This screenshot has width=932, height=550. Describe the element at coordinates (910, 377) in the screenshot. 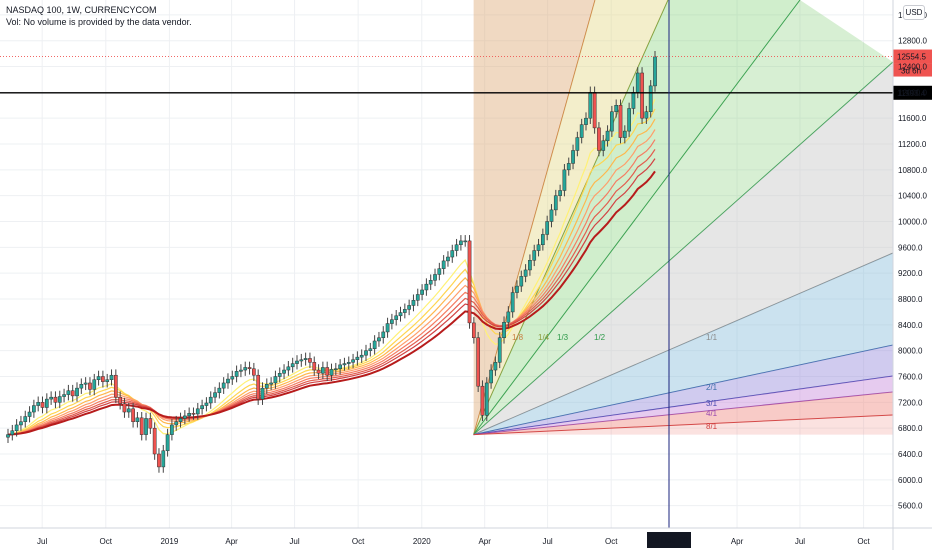

I see `y-tick-label: 7600.0` at that location.